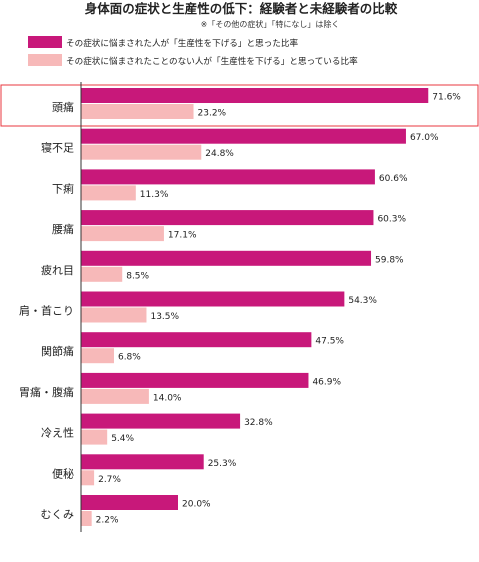 This screenshot has width=479, height=562. What do you see at coordinates (129, 358) in the screenshot?
I see `data-label: 6.8%` at bounding box center [129, 358].